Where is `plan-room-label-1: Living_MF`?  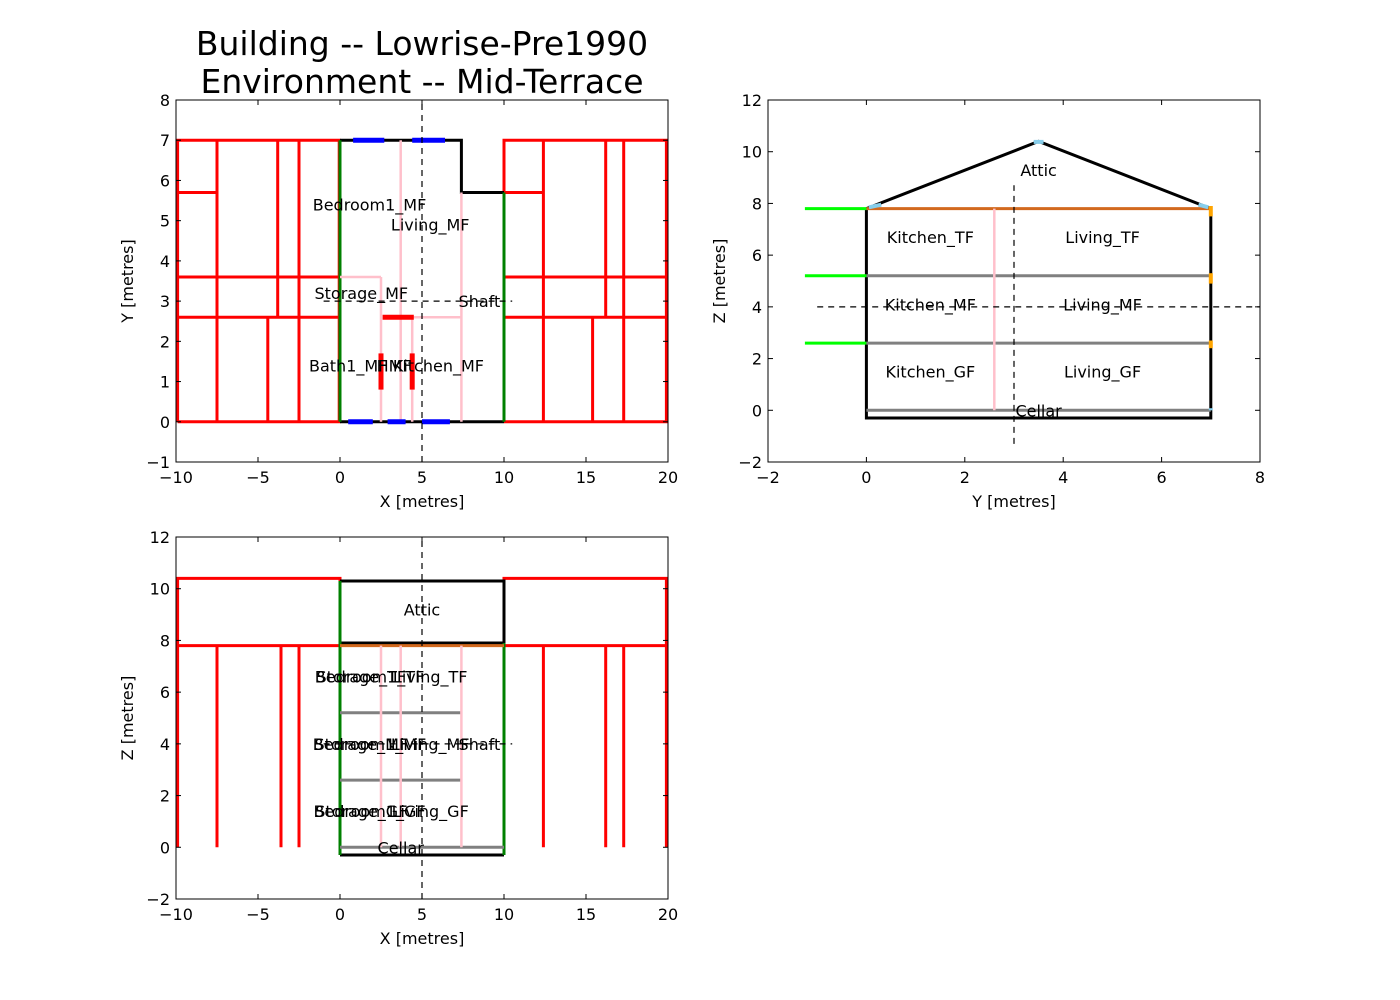 plan-room-label-1: Living_MF is located at coordinates (430, 226).